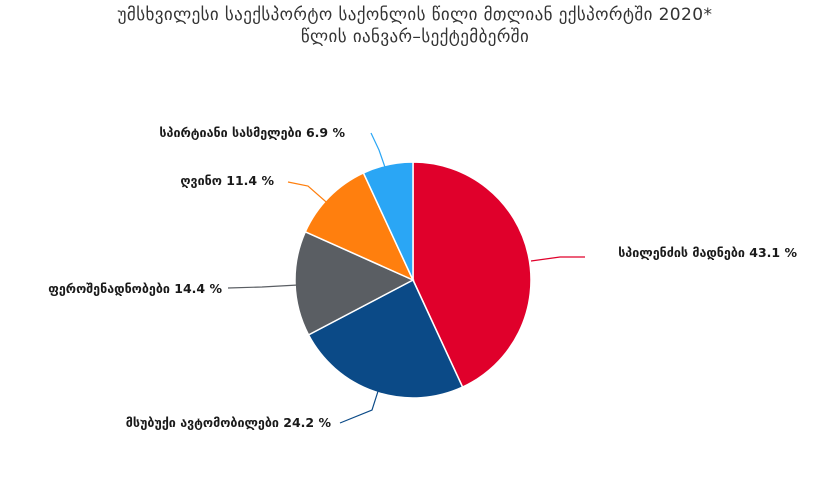 The image size is (830, 483). What do you see at coordinates (252, 132) in the screenshot?
I see `slice-label: სპირტიანი სასმელები 6.9 %` at bounding box center [252, 132].